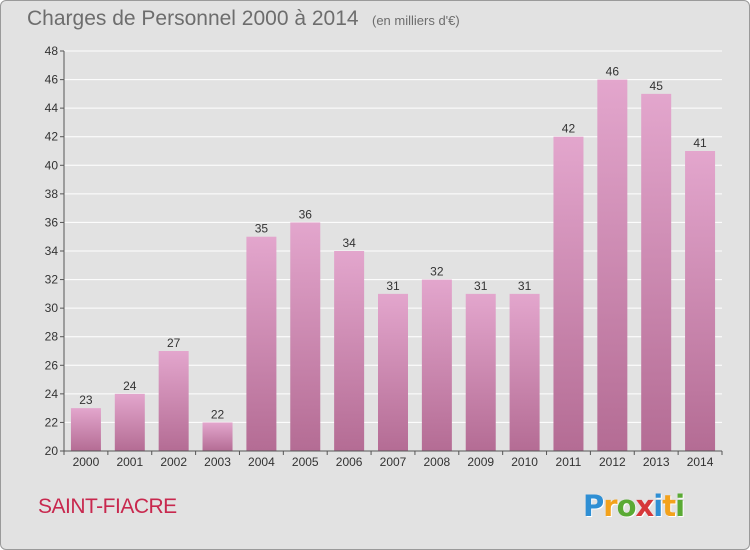 The image size is (750, 550). What do you see at coordinates (52, 165) in the screenshot?
I see `y-tick-label: 40` at bounding box center [52, 165].